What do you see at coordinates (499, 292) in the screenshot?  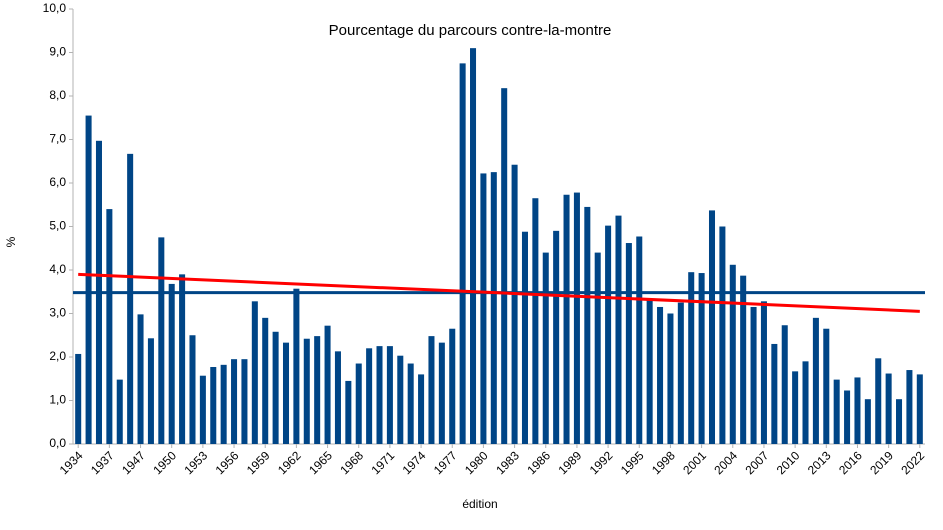 I see `trend-line` at bounding box center [499, 292].